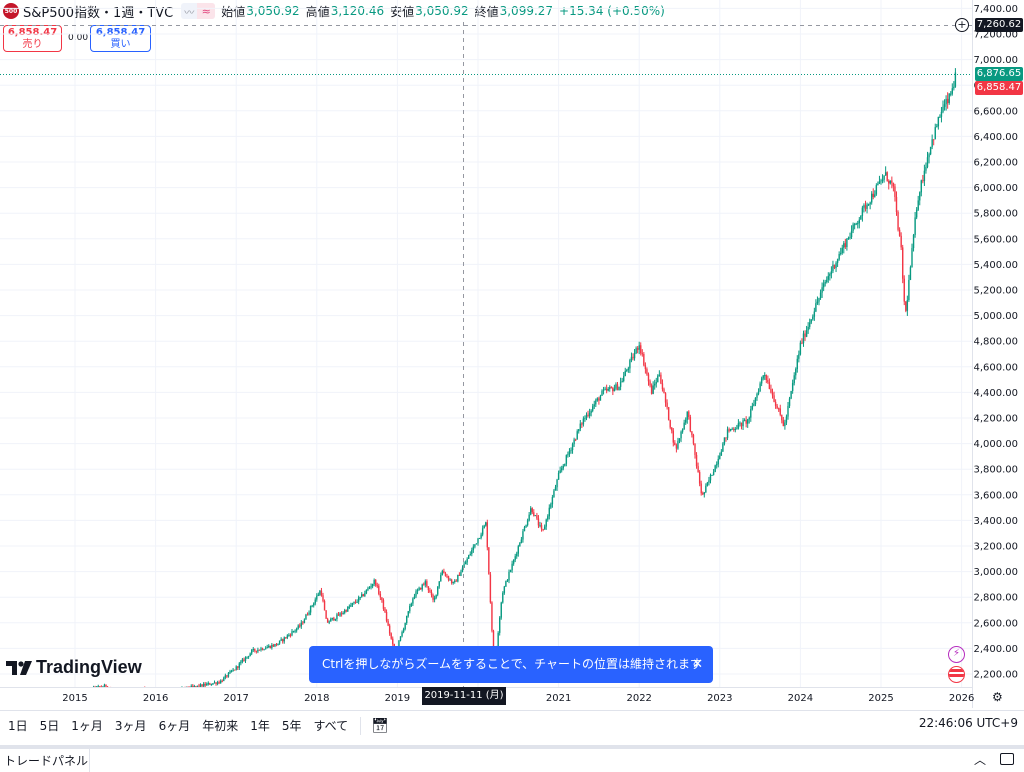 The image size is (1024, 772). Describe the element at coordinates (174, 726) in the screenshot. I see `range-6m: 6ヶ月` at that location.